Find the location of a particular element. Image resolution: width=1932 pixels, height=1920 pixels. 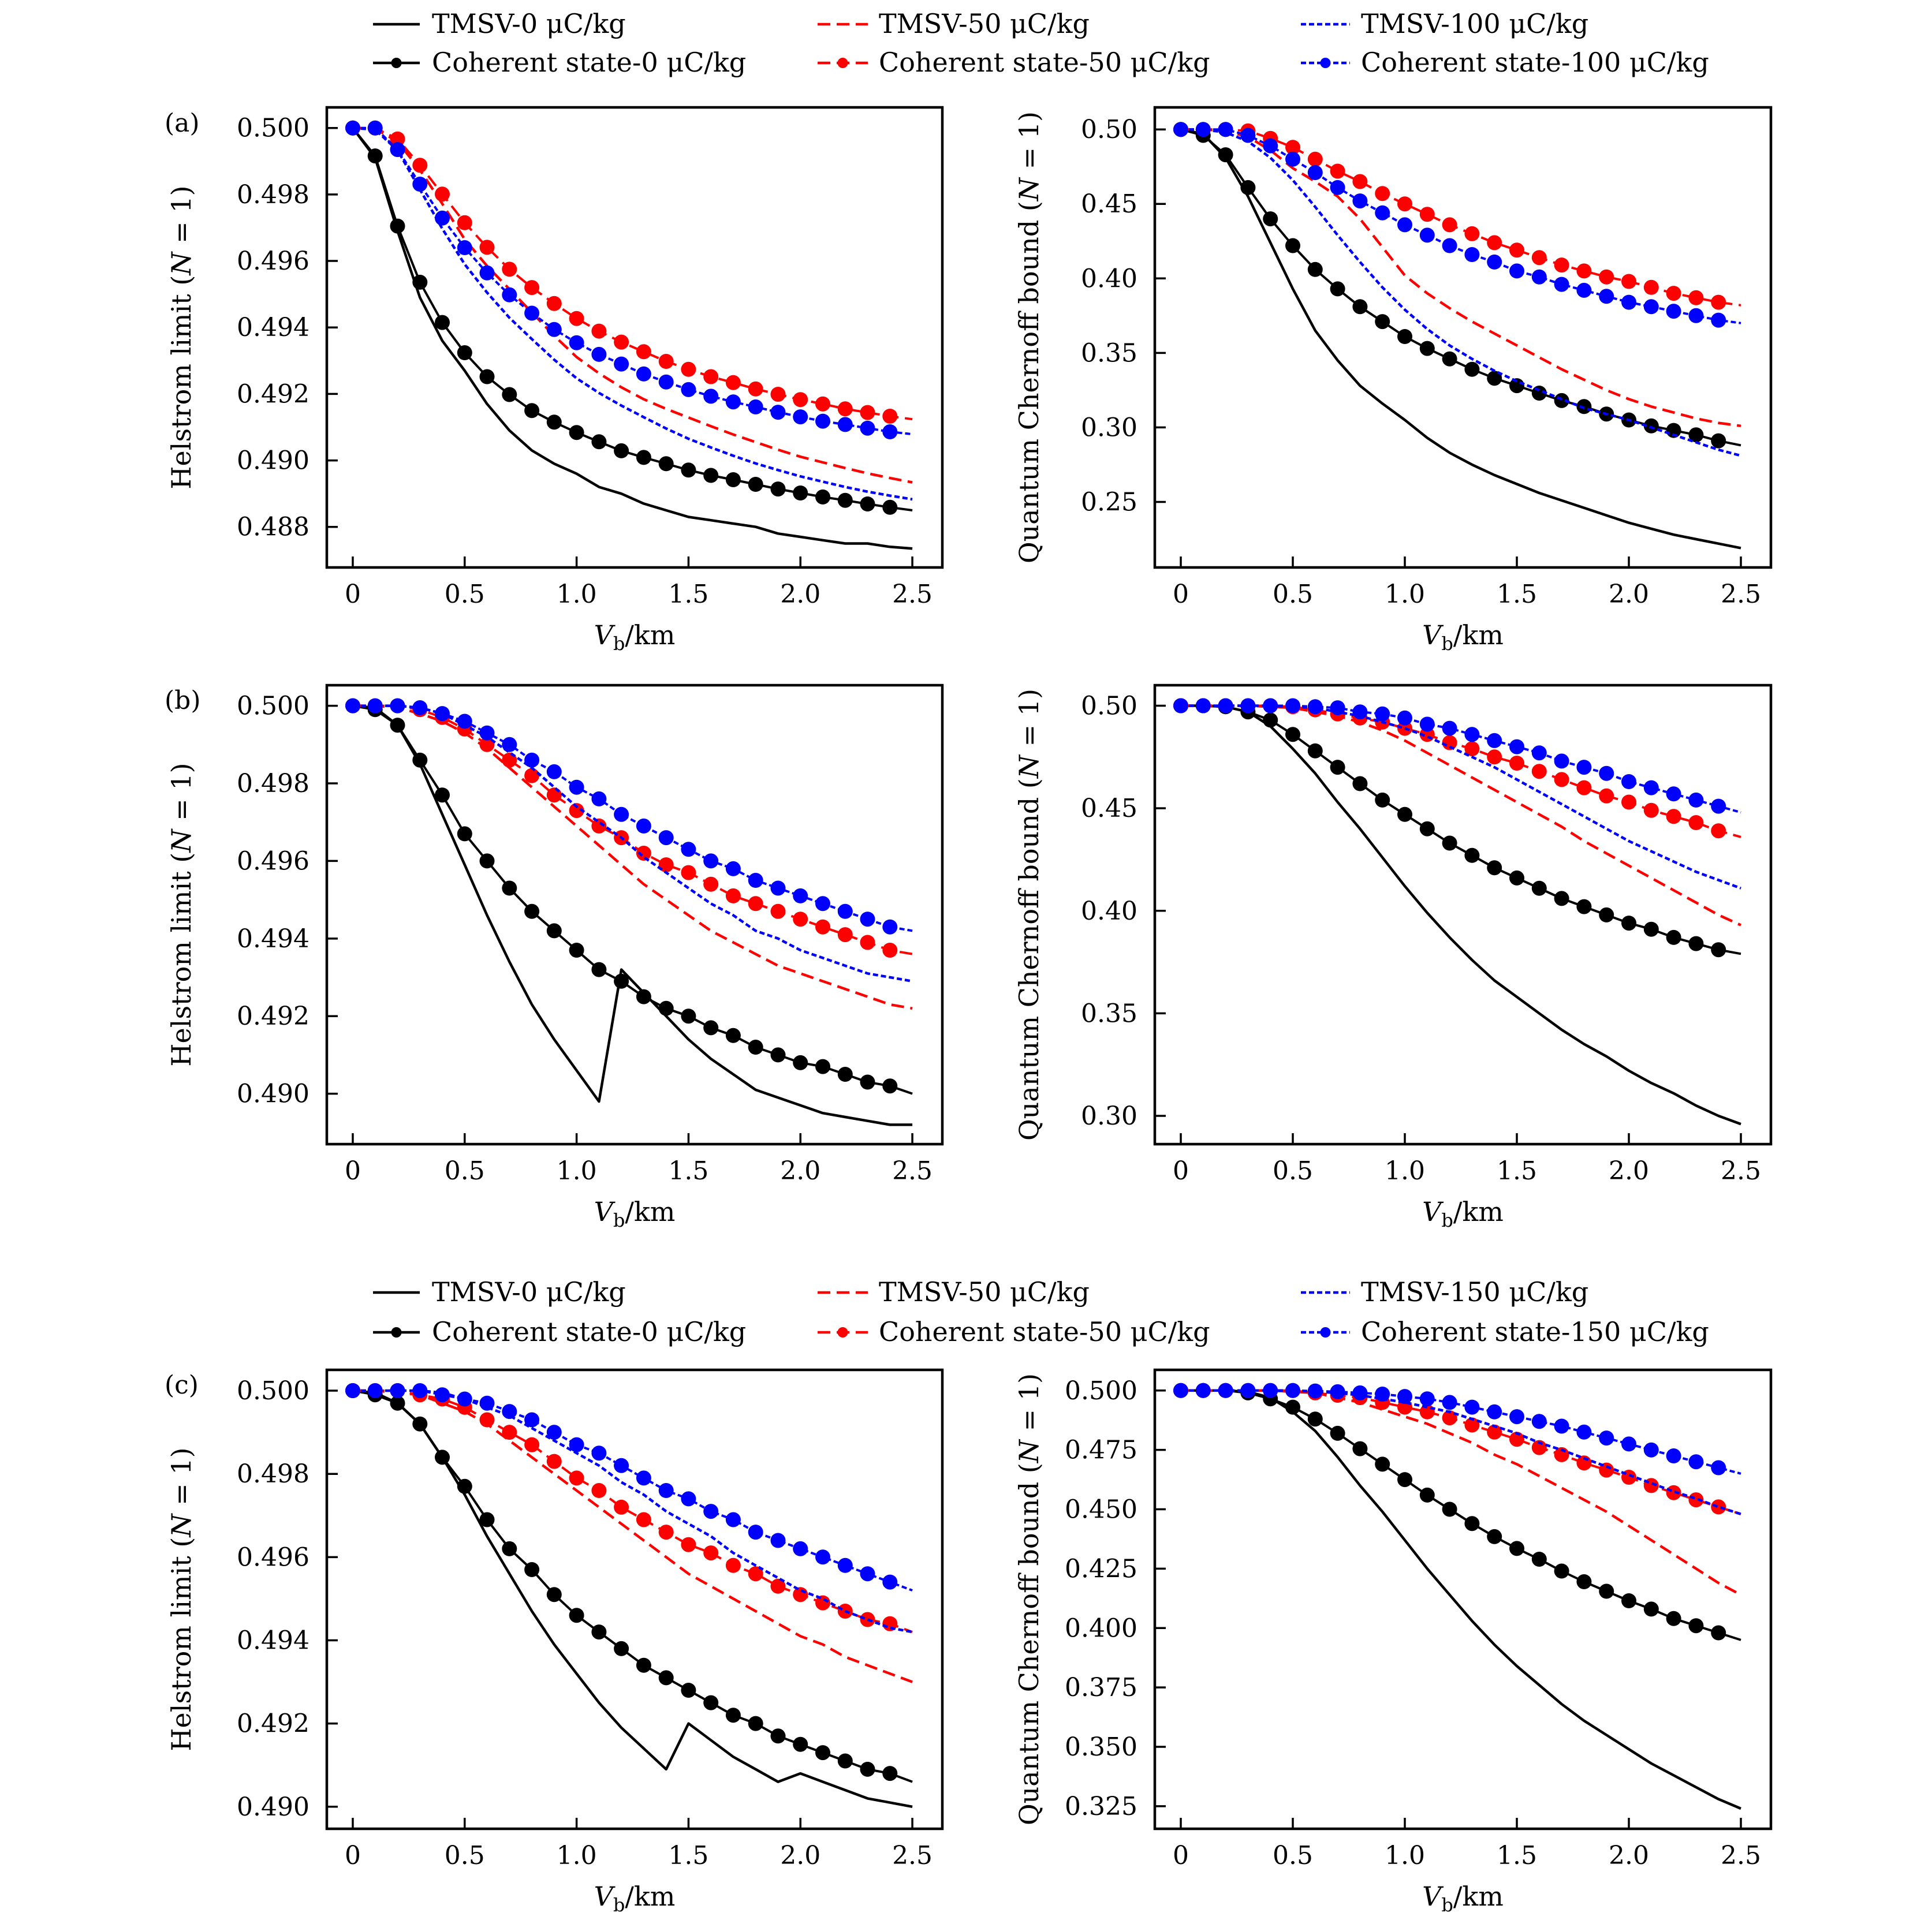

x-tick-label: 0.5 is located at coordinates (1293, 1171).